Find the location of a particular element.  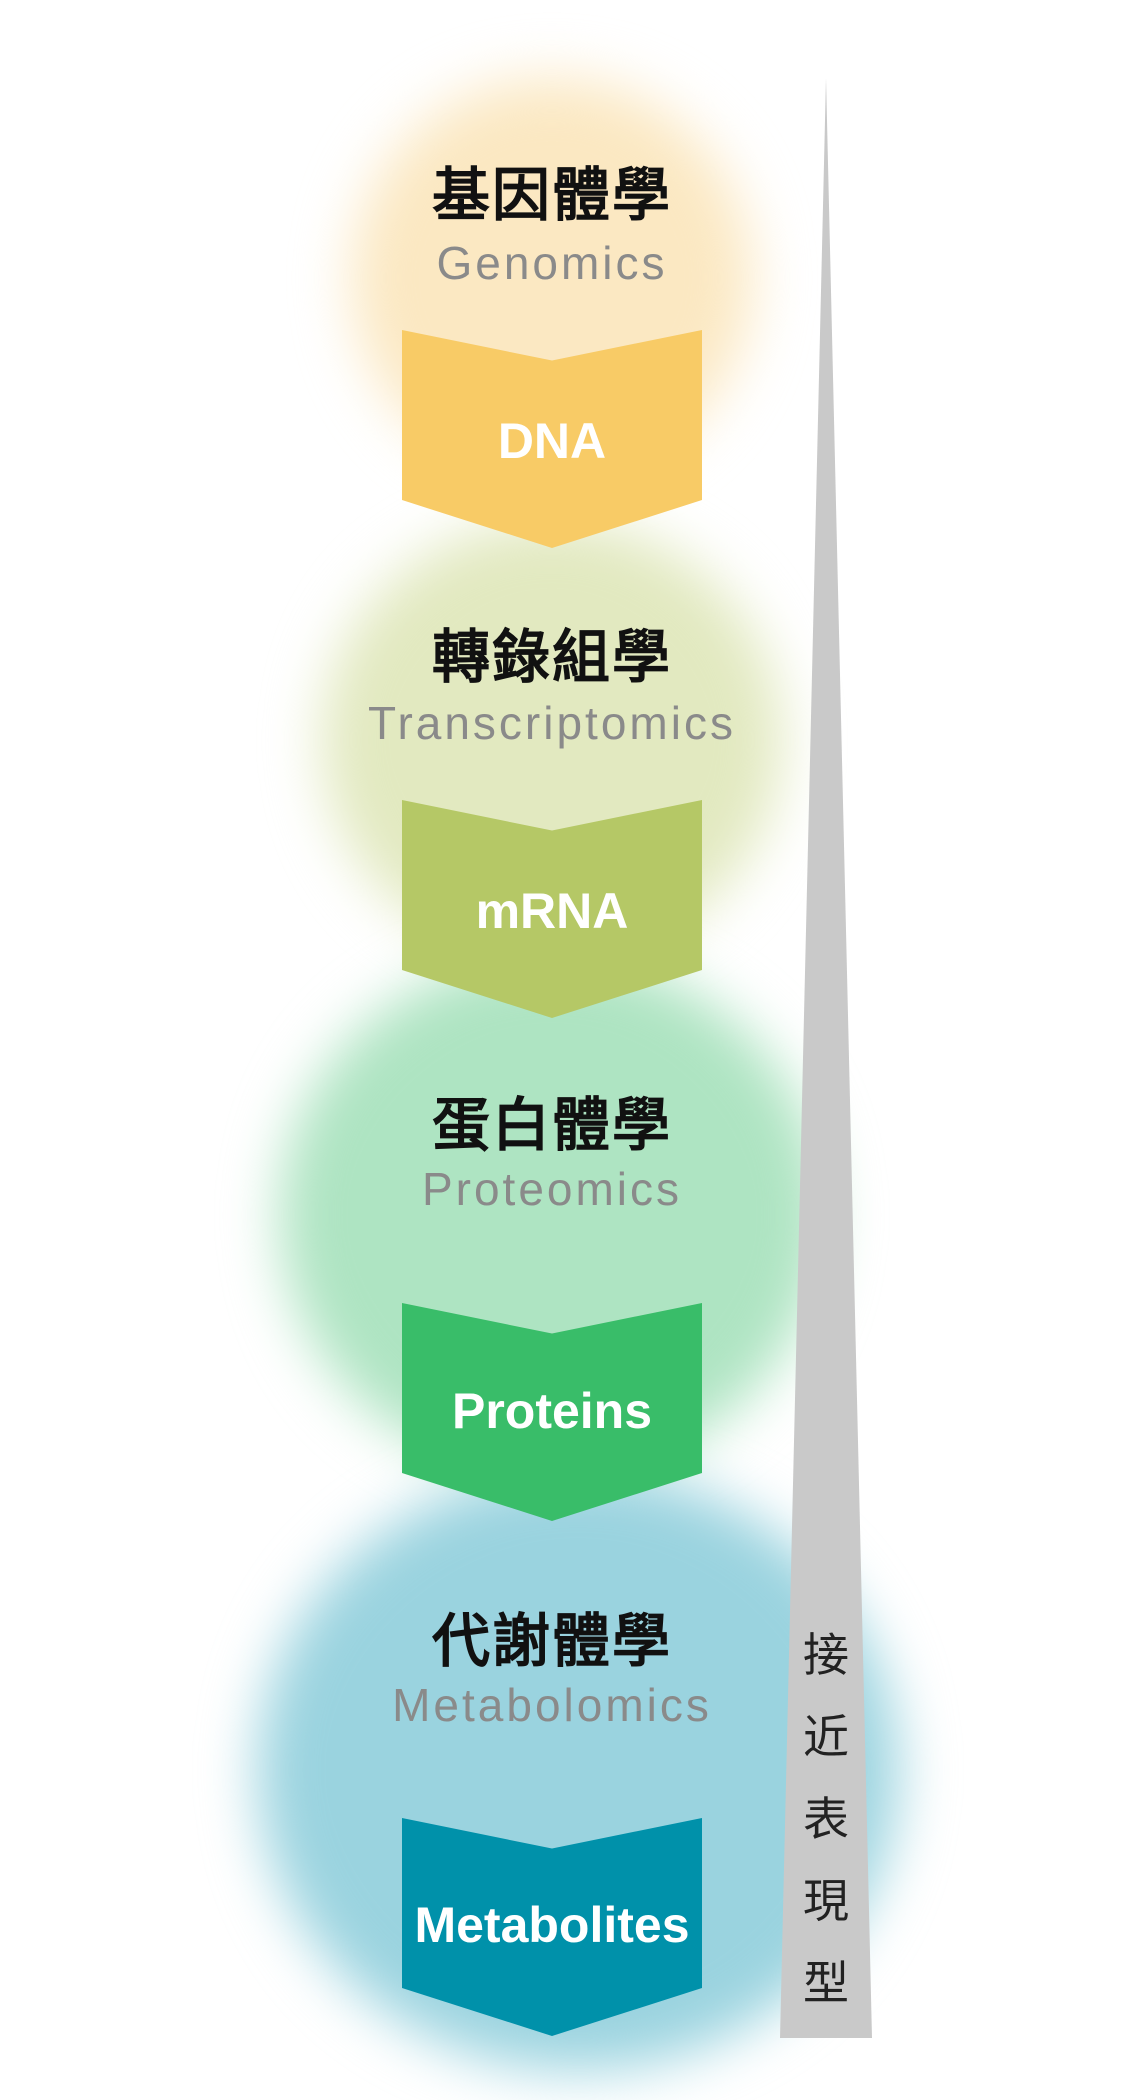

phenotype-label-char-3: 表 is located at coordinates (826, 1819).